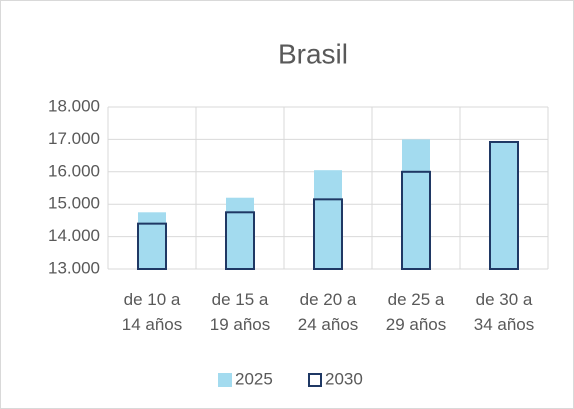 This screenshot has height=409, width=574. I want to click on y-tick-label: 13.000, so click(74, 267).